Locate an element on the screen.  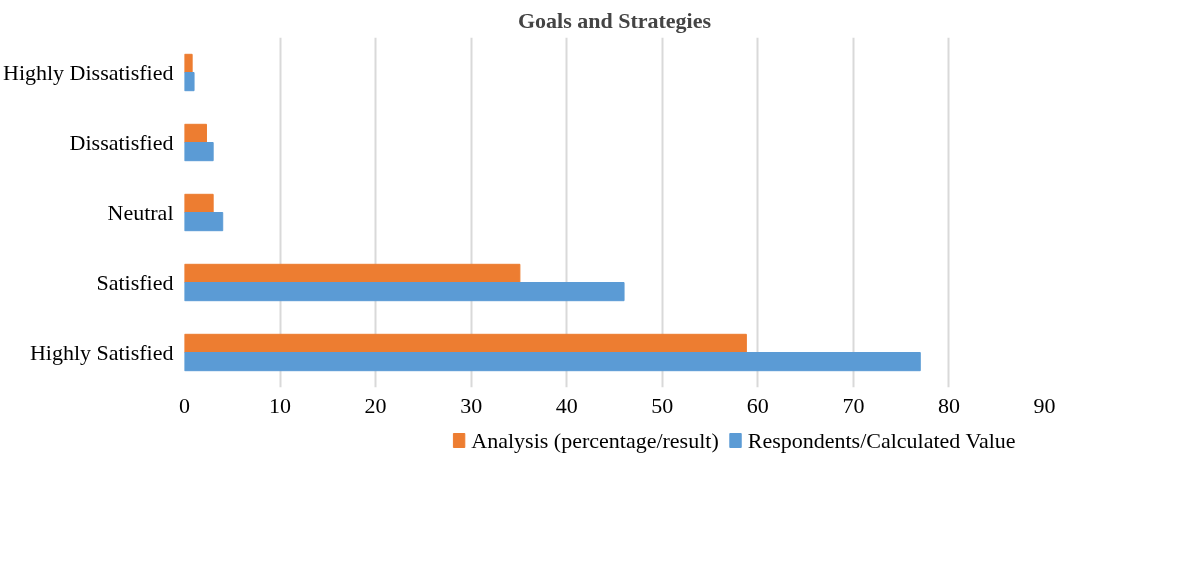
x-tick-label: 10 is located at coordinates (280, 405).